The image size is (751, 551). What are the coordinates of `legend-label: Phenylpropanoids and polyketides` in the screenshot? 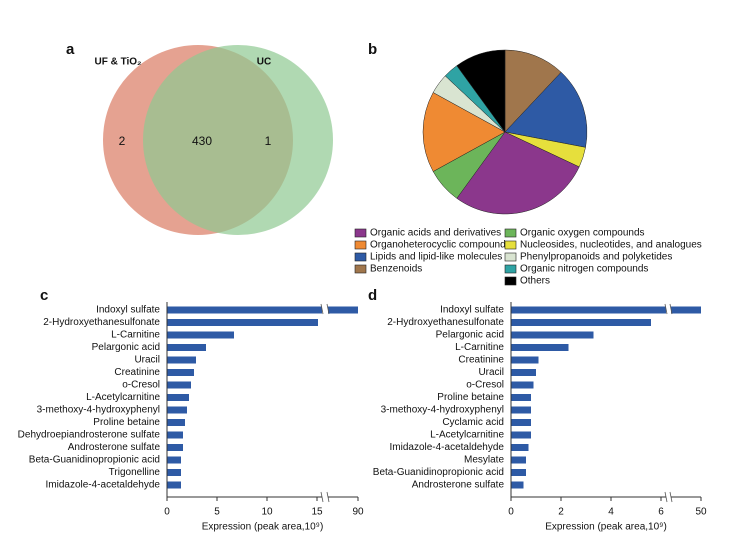 It's located at (596, 257).